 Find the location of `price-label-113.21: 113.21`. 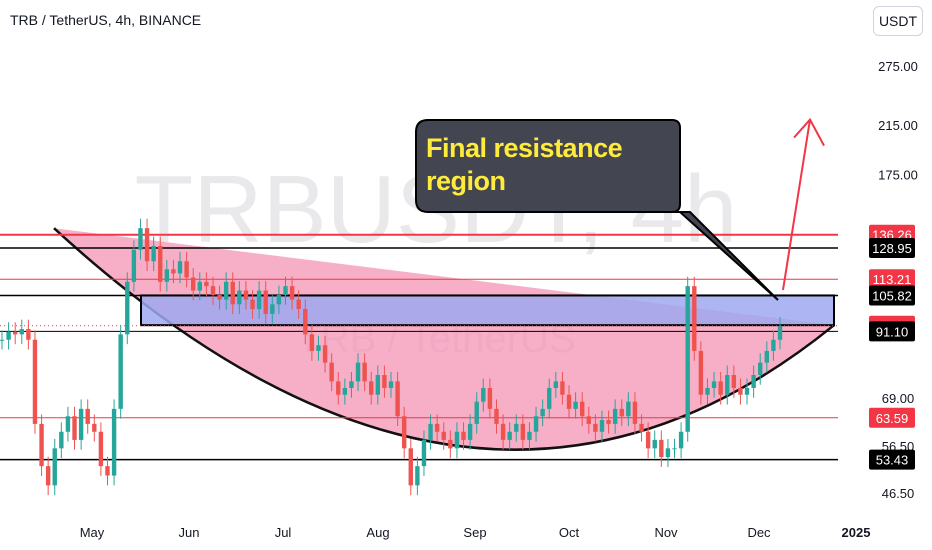

price-label-113.21: 113.21 is located at coordinates (892, 279).